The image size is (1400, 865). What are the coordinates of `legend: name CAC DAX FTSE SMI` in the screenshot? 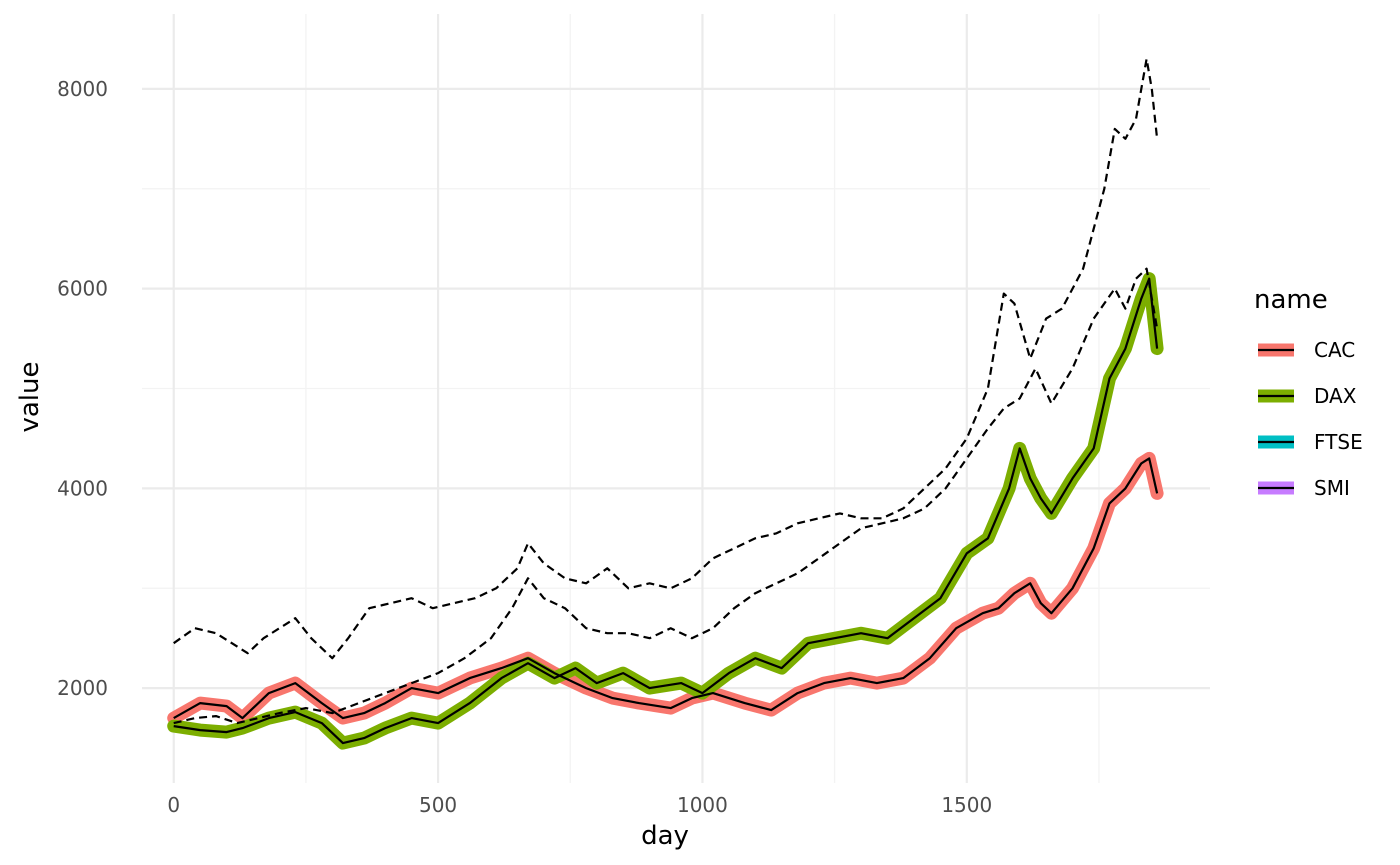 It's located at (1308, 392).